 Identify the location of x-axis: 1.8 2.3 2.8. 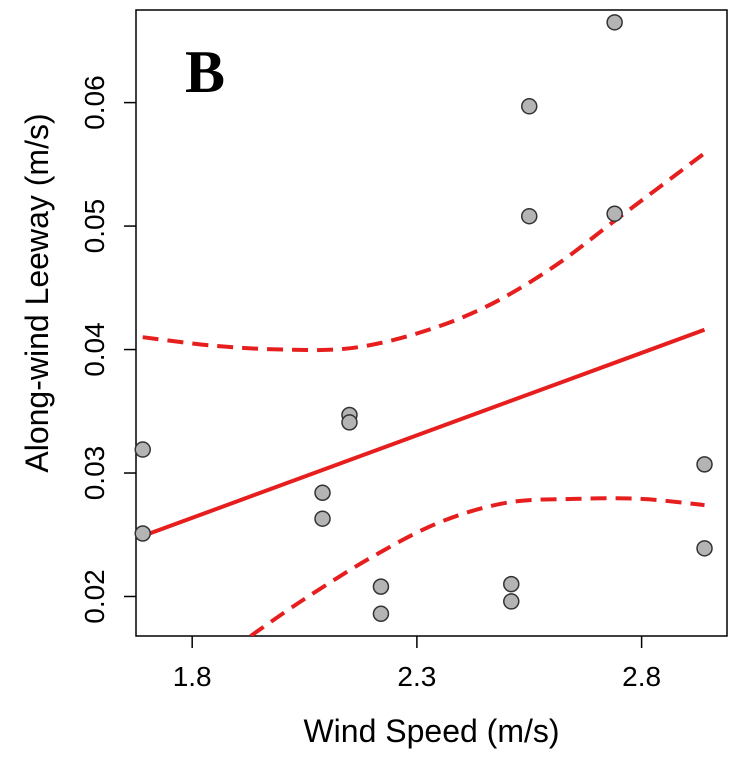
(417, 664).